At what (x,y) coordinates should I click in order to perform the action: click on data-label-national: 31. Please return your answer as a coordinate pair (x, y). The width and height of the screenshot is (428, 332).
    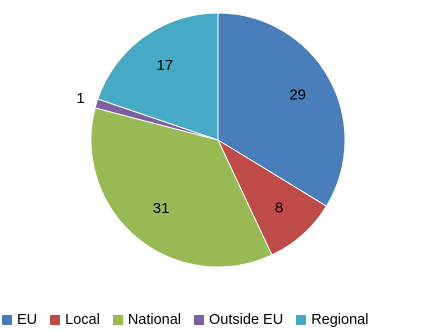
    Looking at the image, I should click on (161, 208).